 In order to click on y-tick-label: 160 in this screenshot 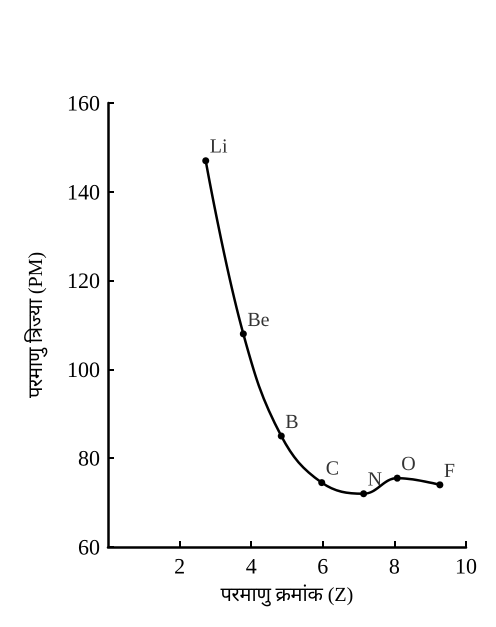, I will do `click(83, 103)`.